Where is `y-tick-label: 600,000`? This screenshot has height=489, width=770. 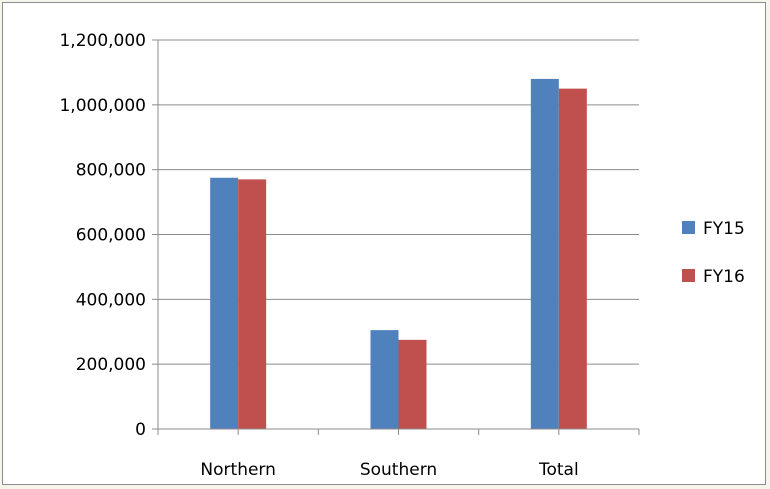
y-tick-label: 600,000 is located at coordinates (111, 236).